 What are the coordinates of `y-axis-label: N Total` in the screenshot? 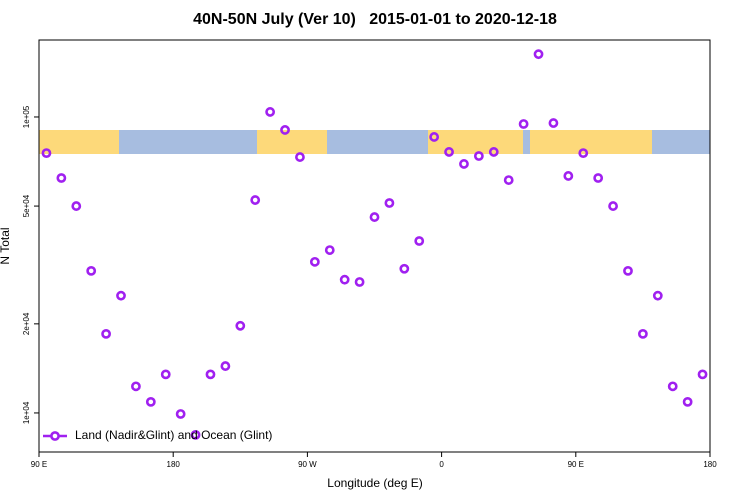 It's located at (6, 245).